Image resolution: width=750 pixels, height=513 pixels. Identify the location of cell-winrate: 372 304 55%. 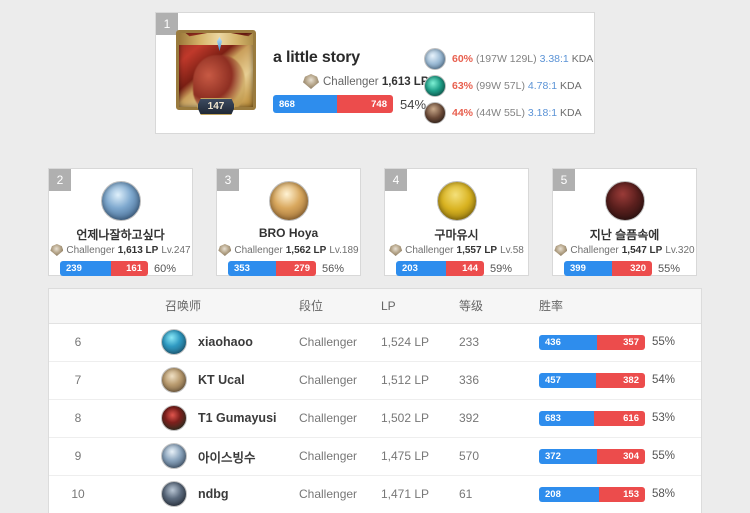
(616, 456).